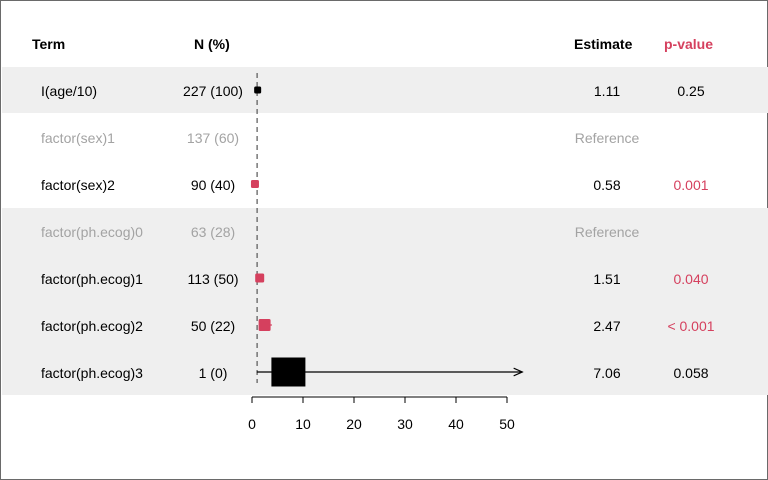 This screenshot has height=480, width=768. I want to click on header-term: Term, so click(49, 44).